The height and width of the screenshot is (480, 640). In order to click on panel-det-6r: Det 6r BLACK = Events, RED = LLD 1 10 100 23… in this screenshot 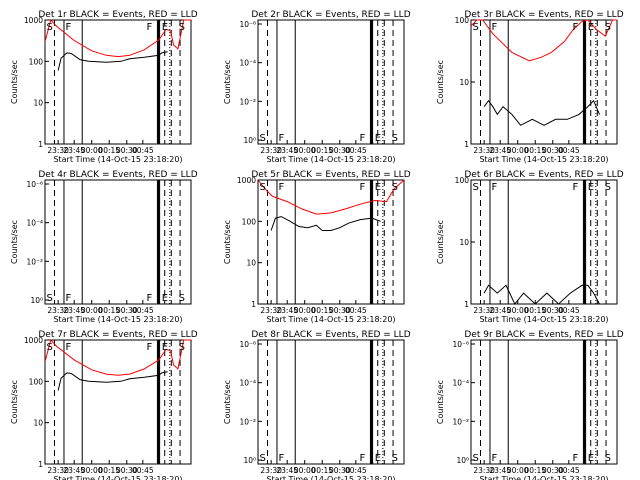, I will do `click(530, 247)`.